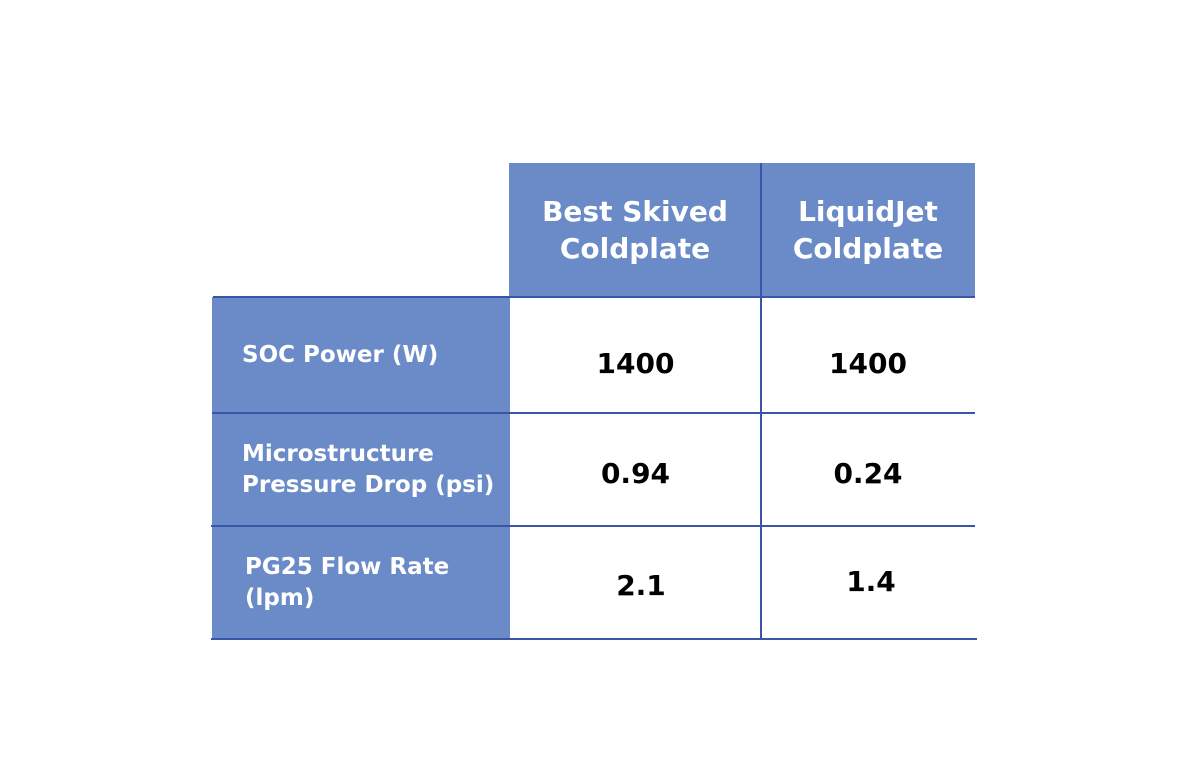 The height and width of the screenshot is (782, 1188). Describe the element at coordinates (641, 585) in the screenshot. I see `cell-flow-rate-skived: 2.1` at that location.